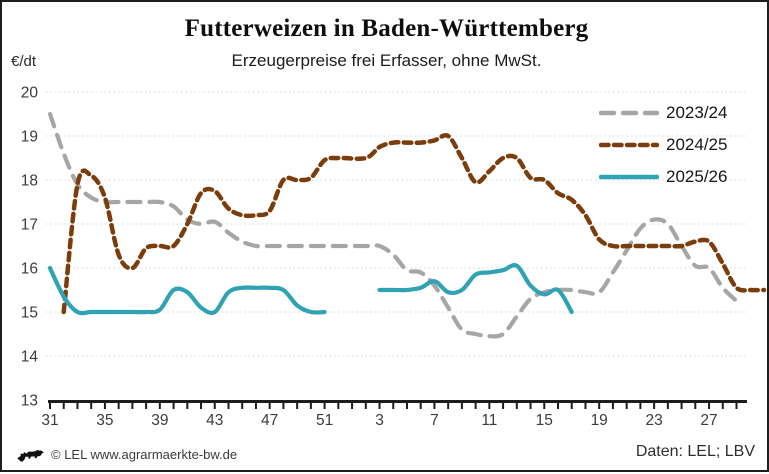  What do you see at coordinates (49, 420) in the screenshot?
I see `x-tick-label: 31` at bounding box center [49, 420].